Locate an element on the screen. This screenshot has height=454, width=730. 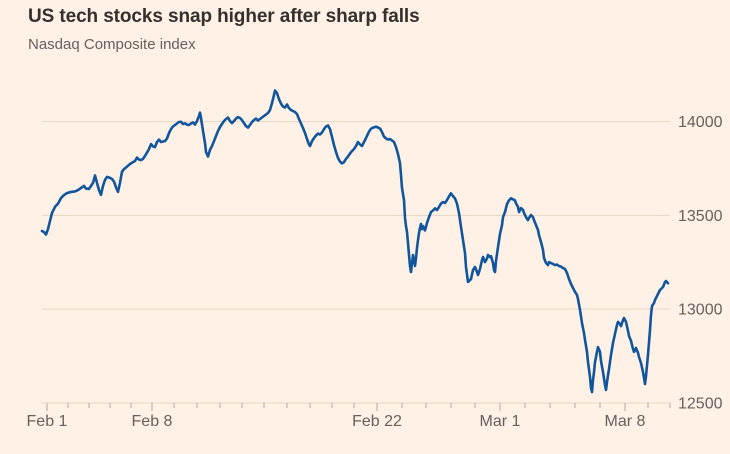
y-axis-label: 14000 is located at coordinates (700, 122).